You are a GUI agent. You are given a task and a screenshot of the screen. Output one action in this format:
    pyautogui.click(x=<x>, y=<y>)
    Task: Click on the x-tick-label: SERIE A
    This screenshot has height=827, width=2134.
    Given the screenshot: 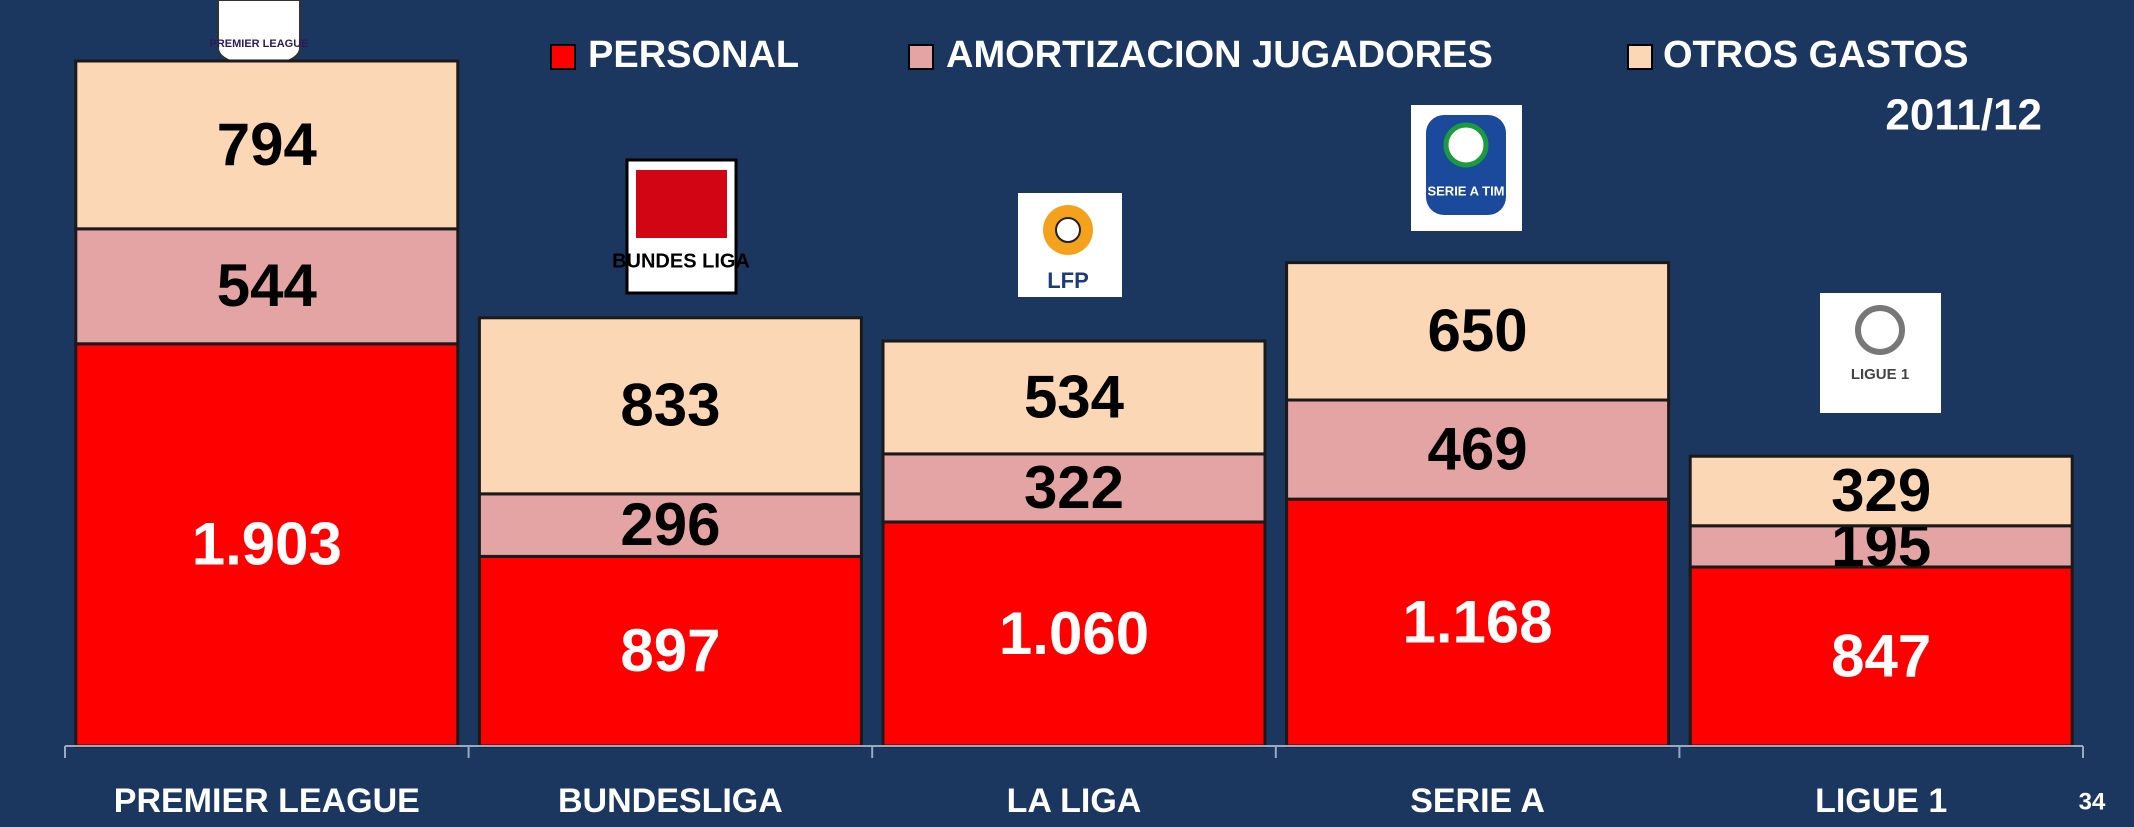 What is the action you would take?
    pyautogui.click(x=1477, y=801)
    